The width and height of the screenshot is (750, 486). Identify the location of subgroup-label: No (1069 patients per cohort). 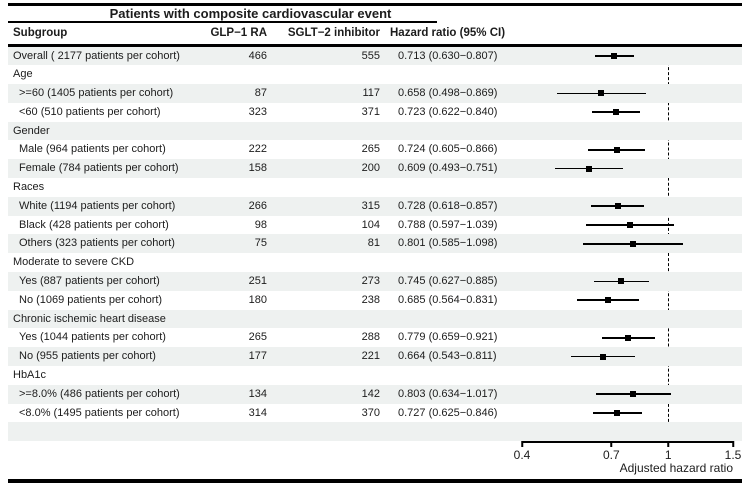
(91, 299).